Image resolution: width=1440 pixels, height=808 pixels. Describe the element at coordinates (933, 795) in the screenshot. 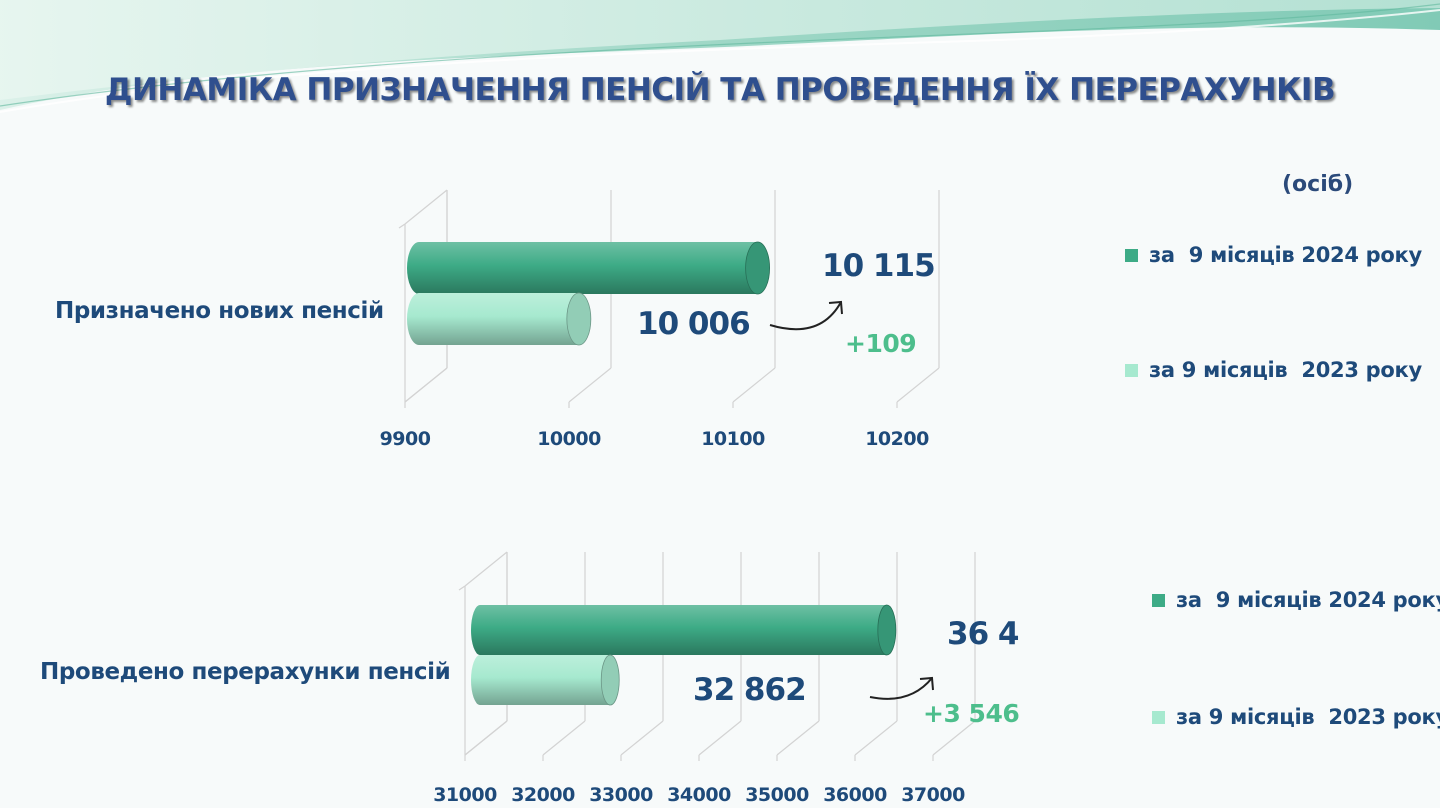

I see `x-tick-label: 37000` at that location.